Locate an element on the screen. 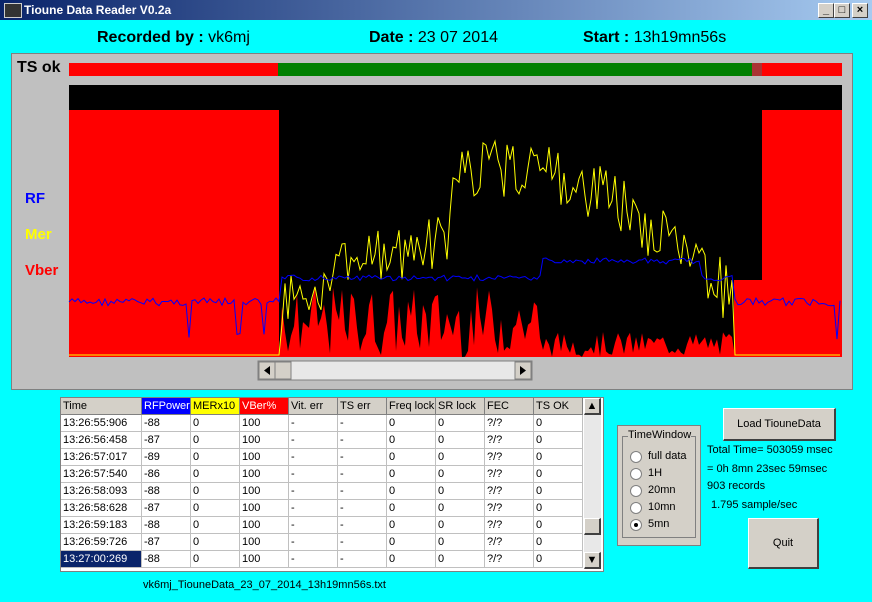 This screenshot has height=602, width=872. column-header: SR lock is located at coordinates (460, 406).